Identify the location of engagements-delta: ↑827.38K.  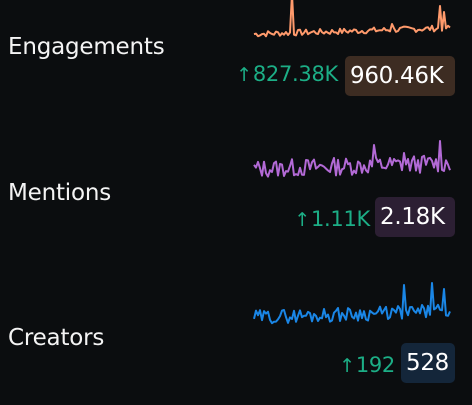
(287, 74).